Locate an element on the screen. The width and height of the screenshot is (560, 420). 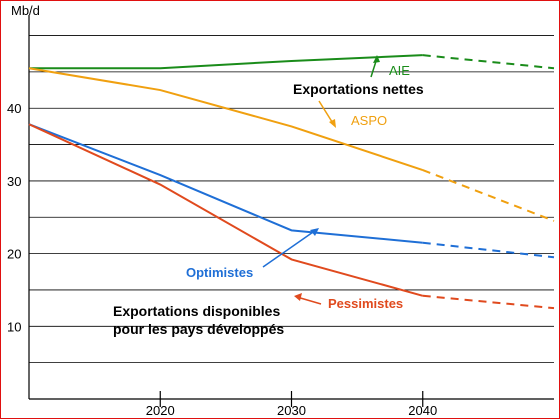
y-axis-label: Mb/d is located at coordinates (25, 10).